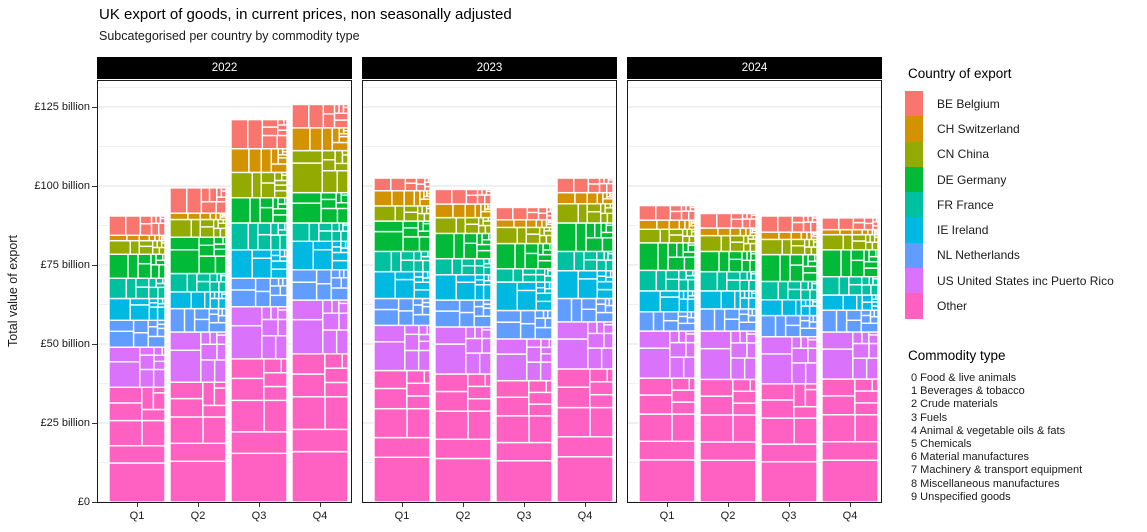 The width and height of the screenshot is (1147, 532). I want to click on legend-item-label: CH Switzerland, so click(978, 128).